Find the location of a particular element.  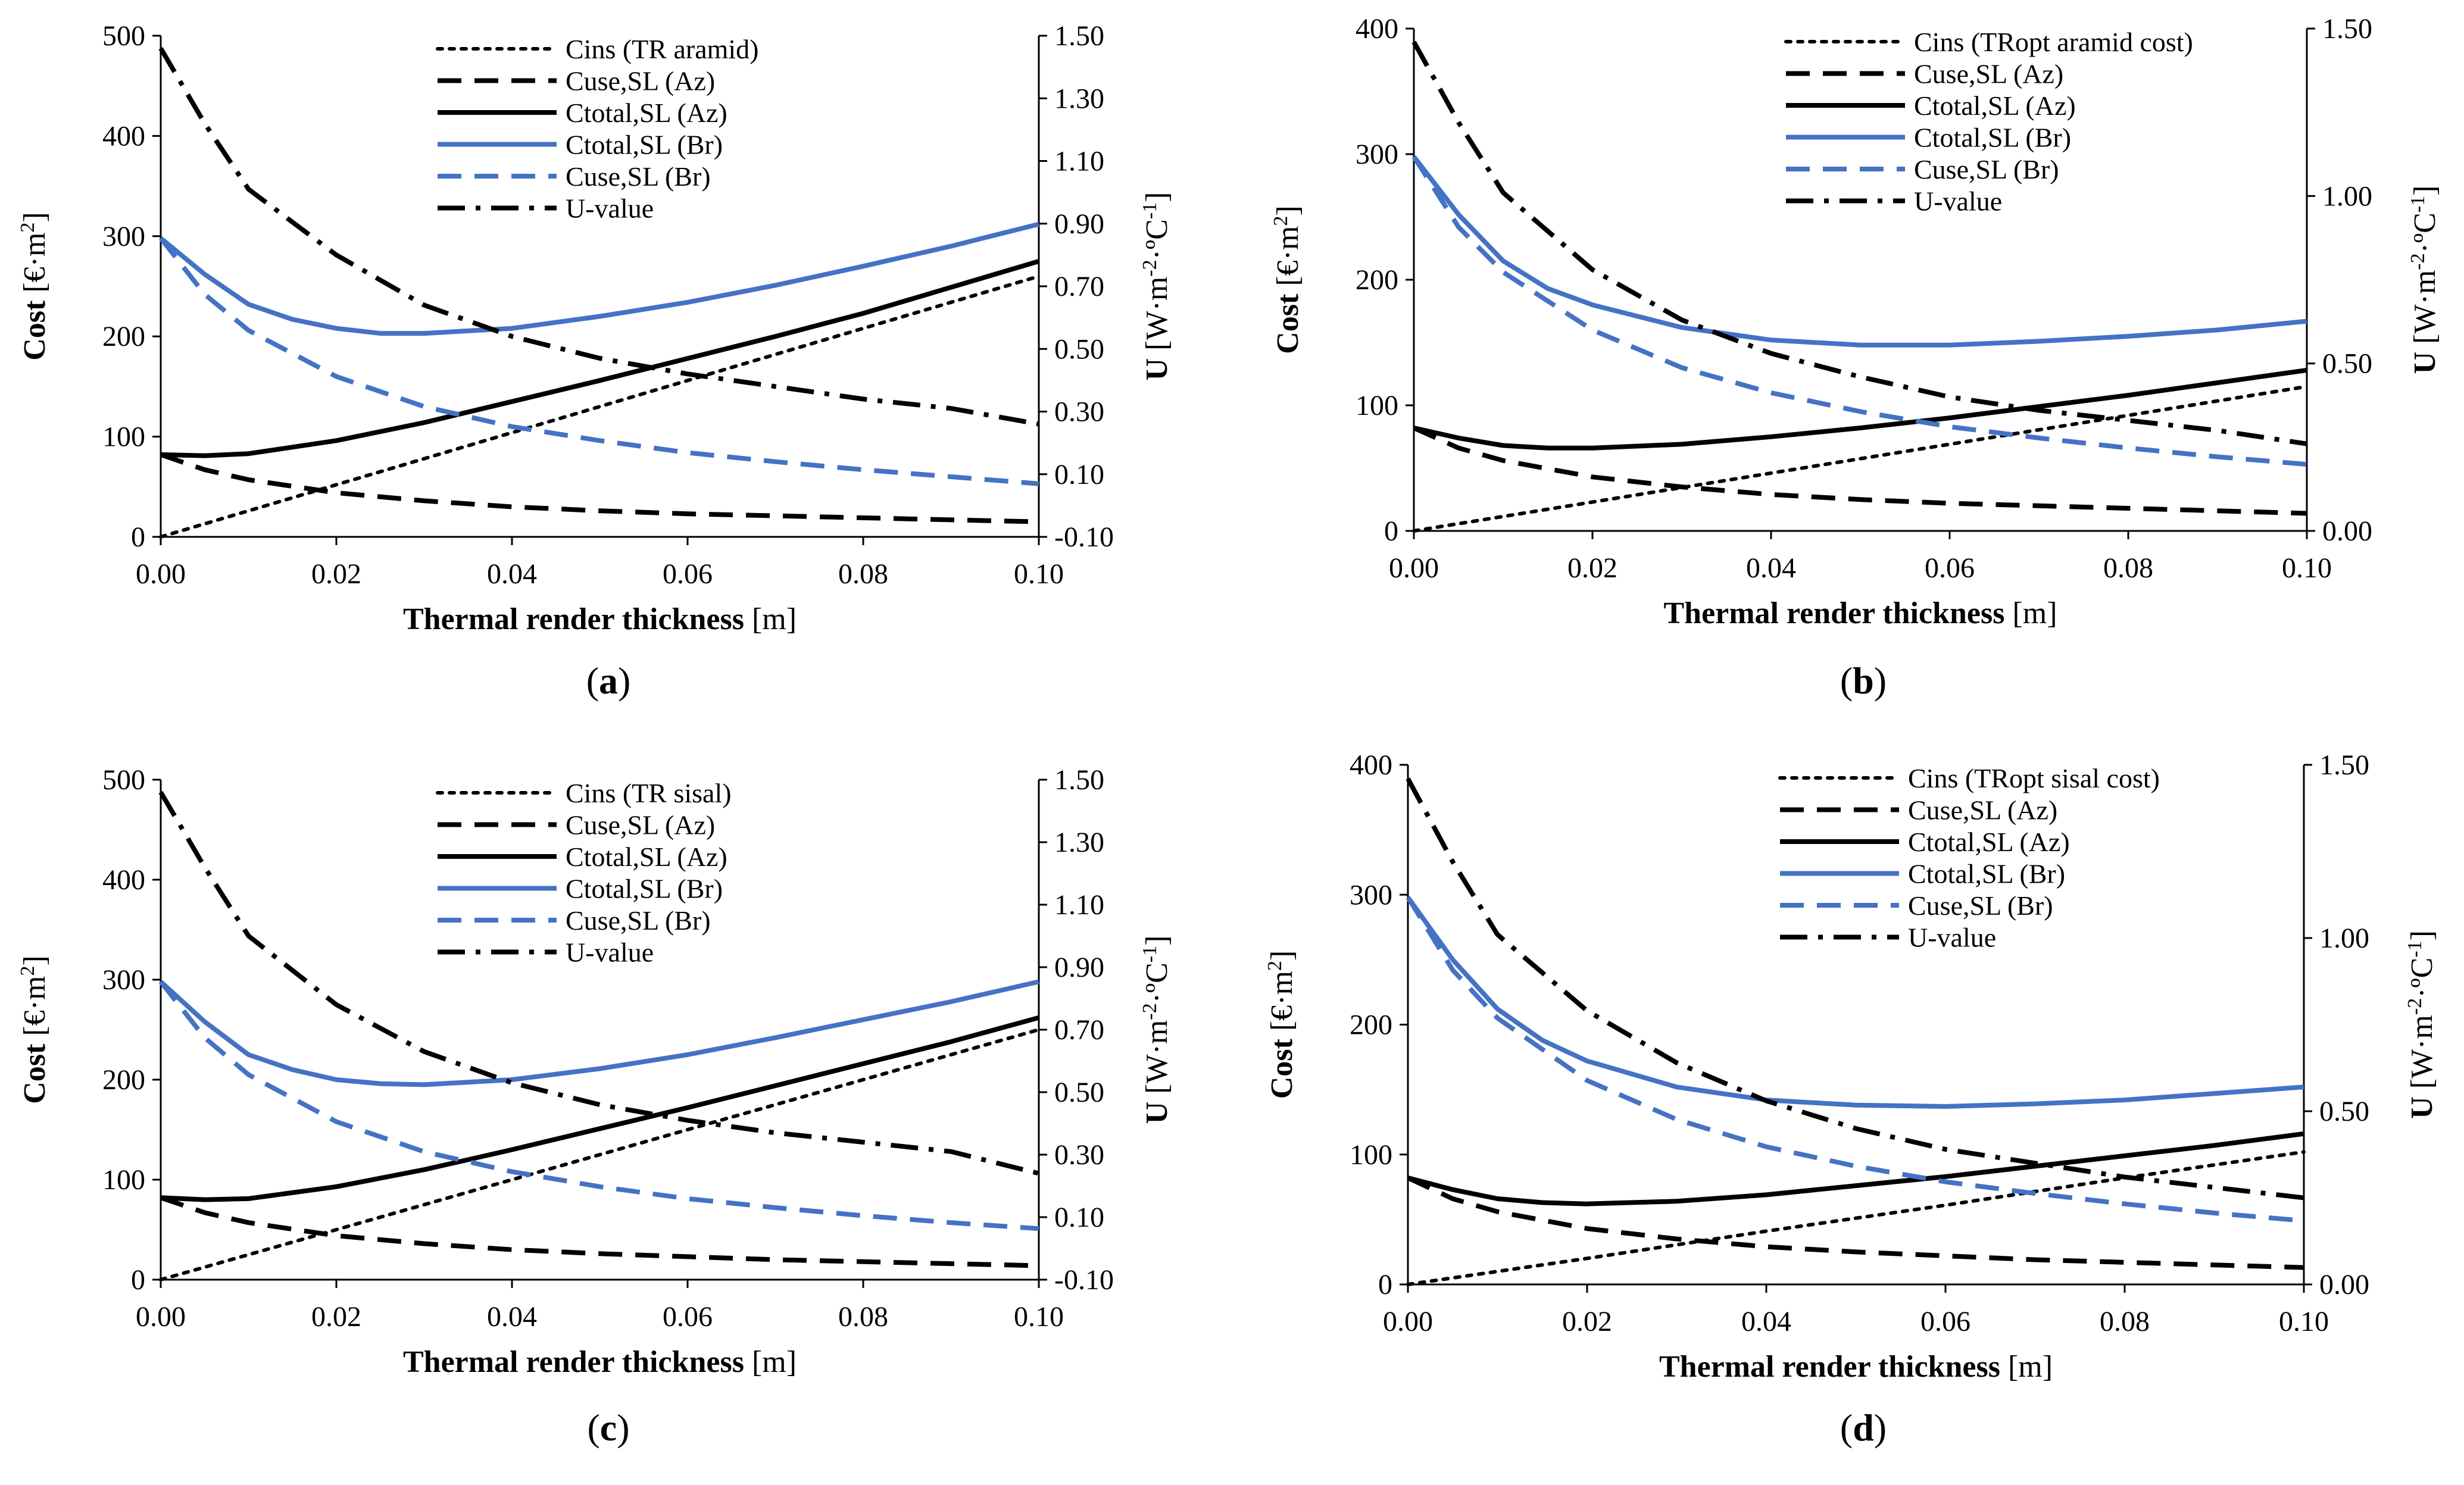

y2-tick-label: 1.10 is located at coordinates (1079, 905).